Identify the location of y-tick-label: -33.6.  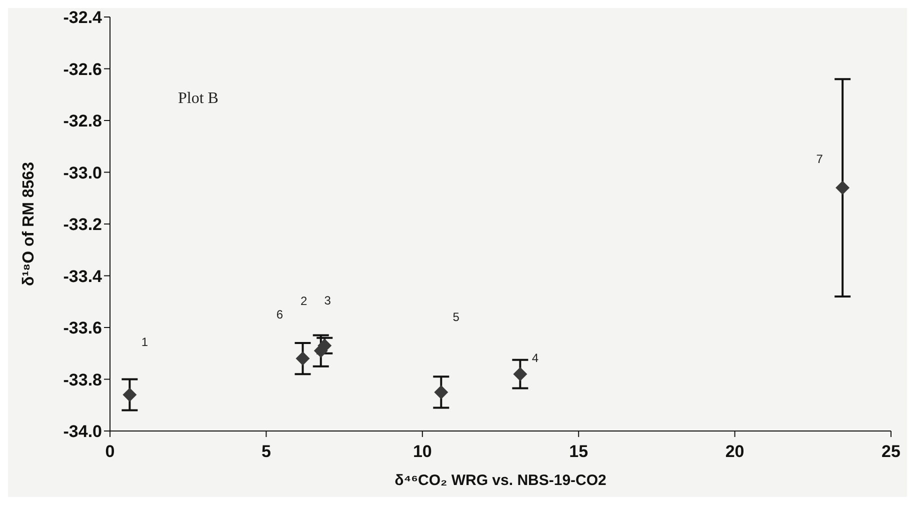
(82, 328).